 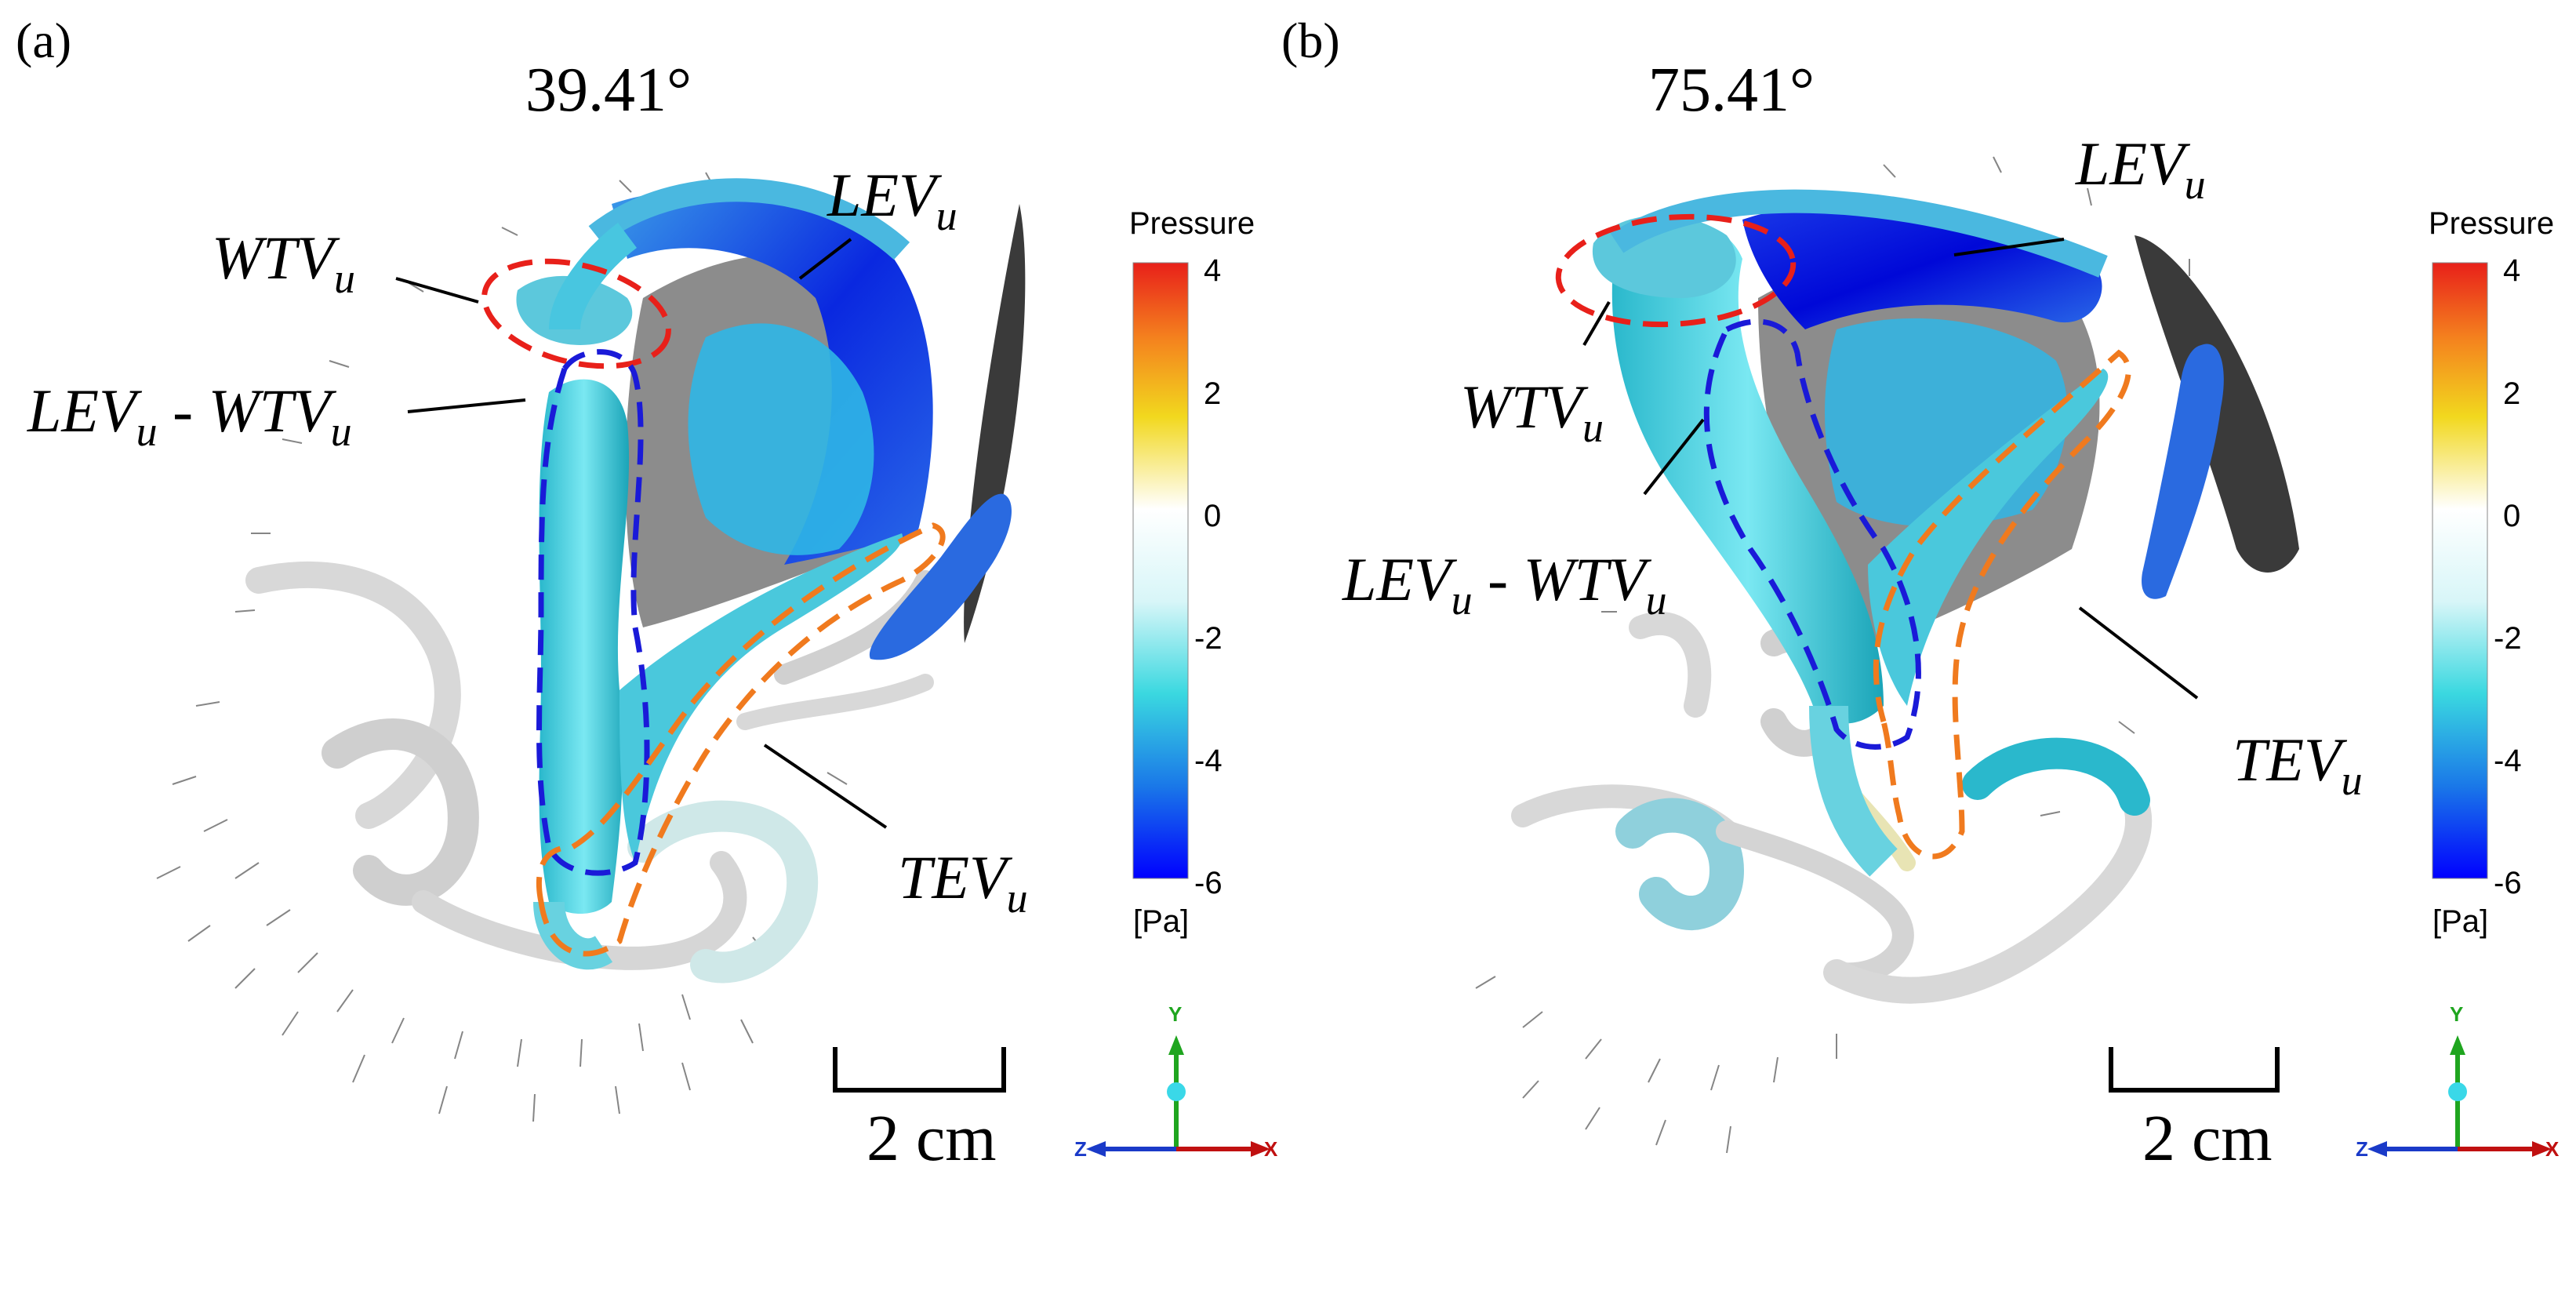 What do you see at coordinates (44, 40) in the screenshot?
I see `panel-letter: (a)` at bounding box center [44, 40].